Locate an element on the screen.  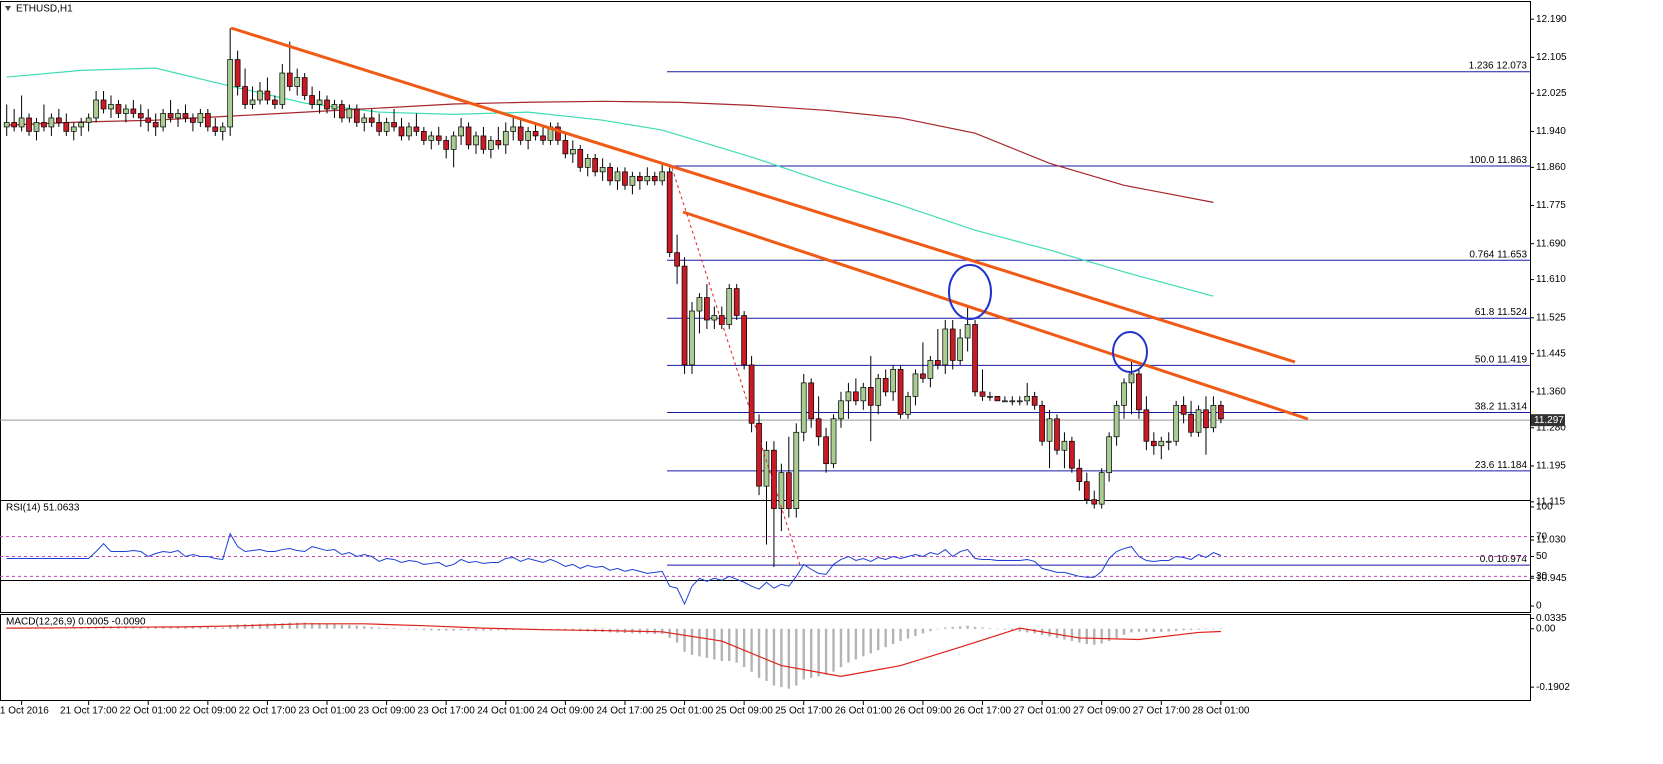
fib-label: 50.0 11.419 is located at coordinates (1501, 359).